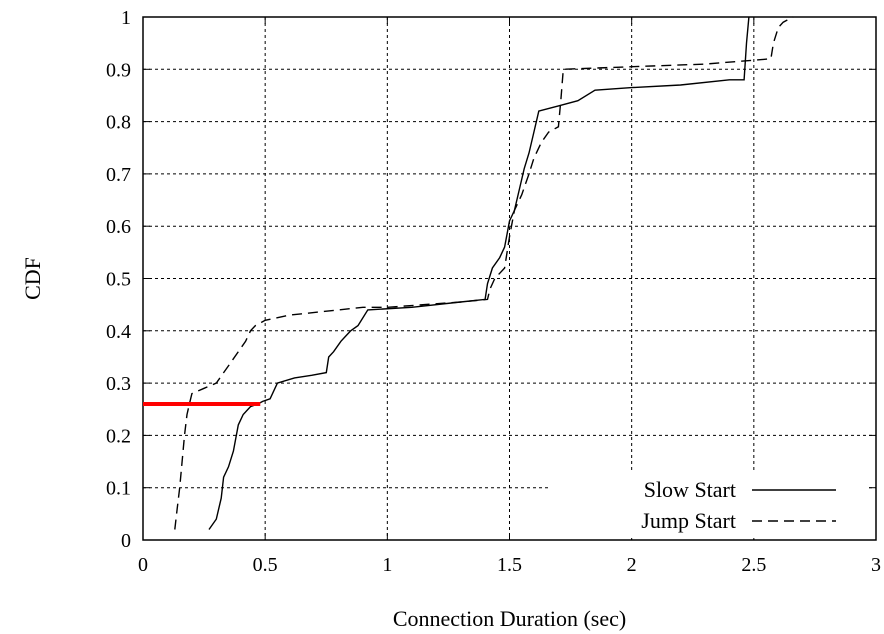  I want to click on x-tick-label: 0, so click(143, 565).